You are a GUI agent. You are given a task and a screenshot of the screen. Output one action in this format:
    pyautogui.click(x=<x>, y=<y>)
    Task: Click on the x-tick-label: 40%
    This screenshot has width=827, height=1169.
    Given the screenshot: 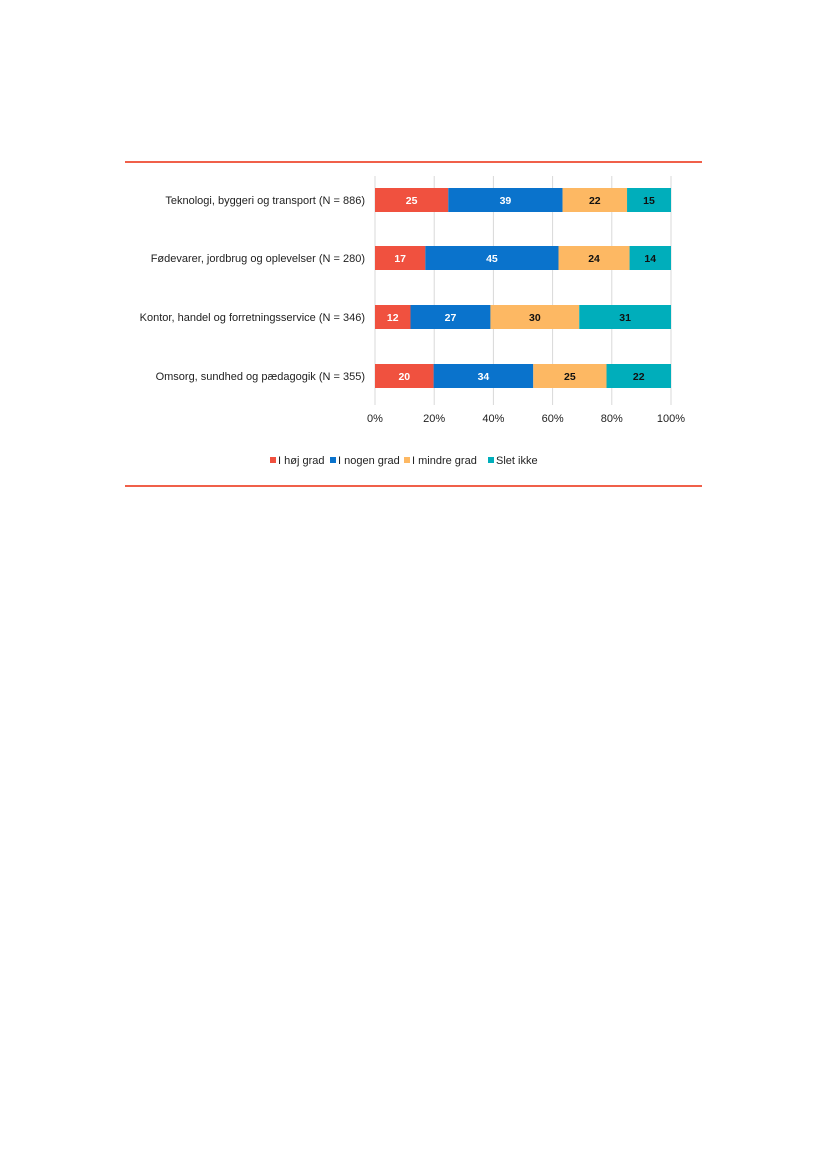 What is the action you would take?
    pyautogui.click(x=493, y=419)
    